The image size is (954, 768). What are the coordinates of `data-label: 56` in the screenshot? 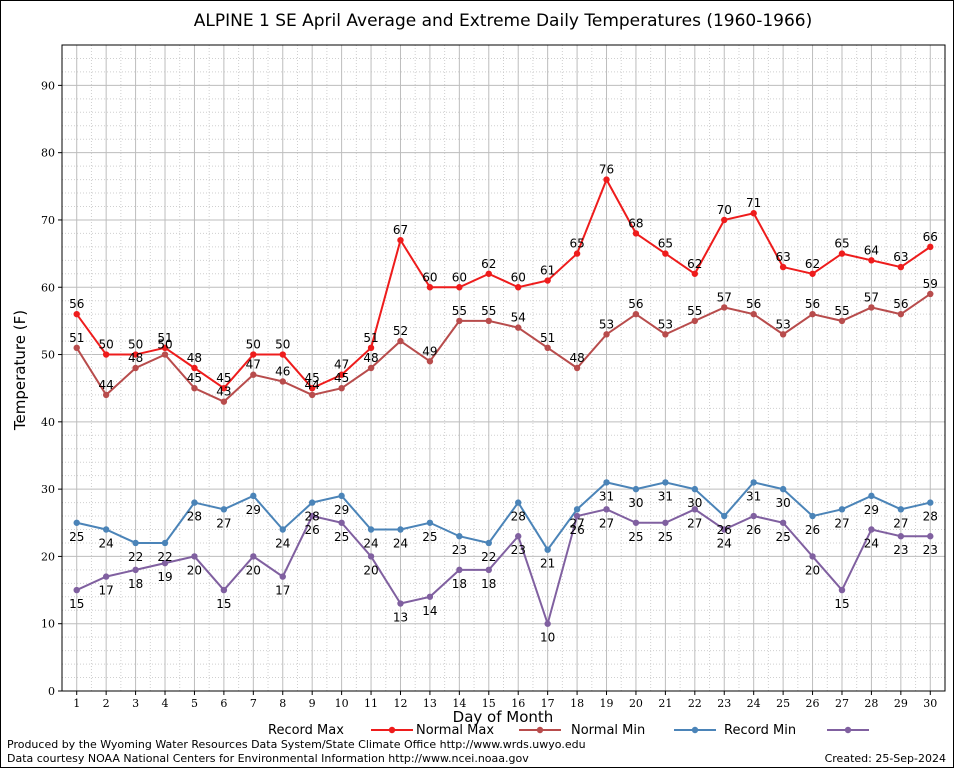 It's located at (76, 304).